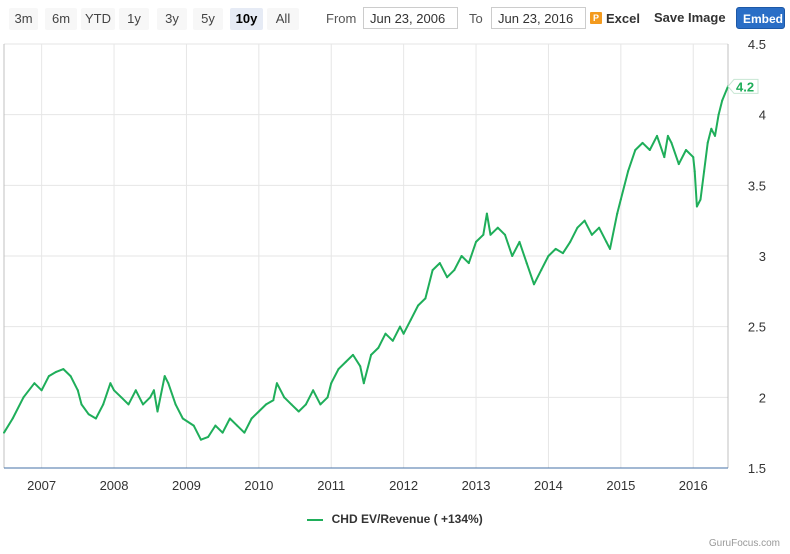 The width and height of the screenshot is (790, 554). Describe the element at coordinates (407, 519) in the screenshot. I see `legend-label: CHD EV/Revenue ( +134%)` at that location.